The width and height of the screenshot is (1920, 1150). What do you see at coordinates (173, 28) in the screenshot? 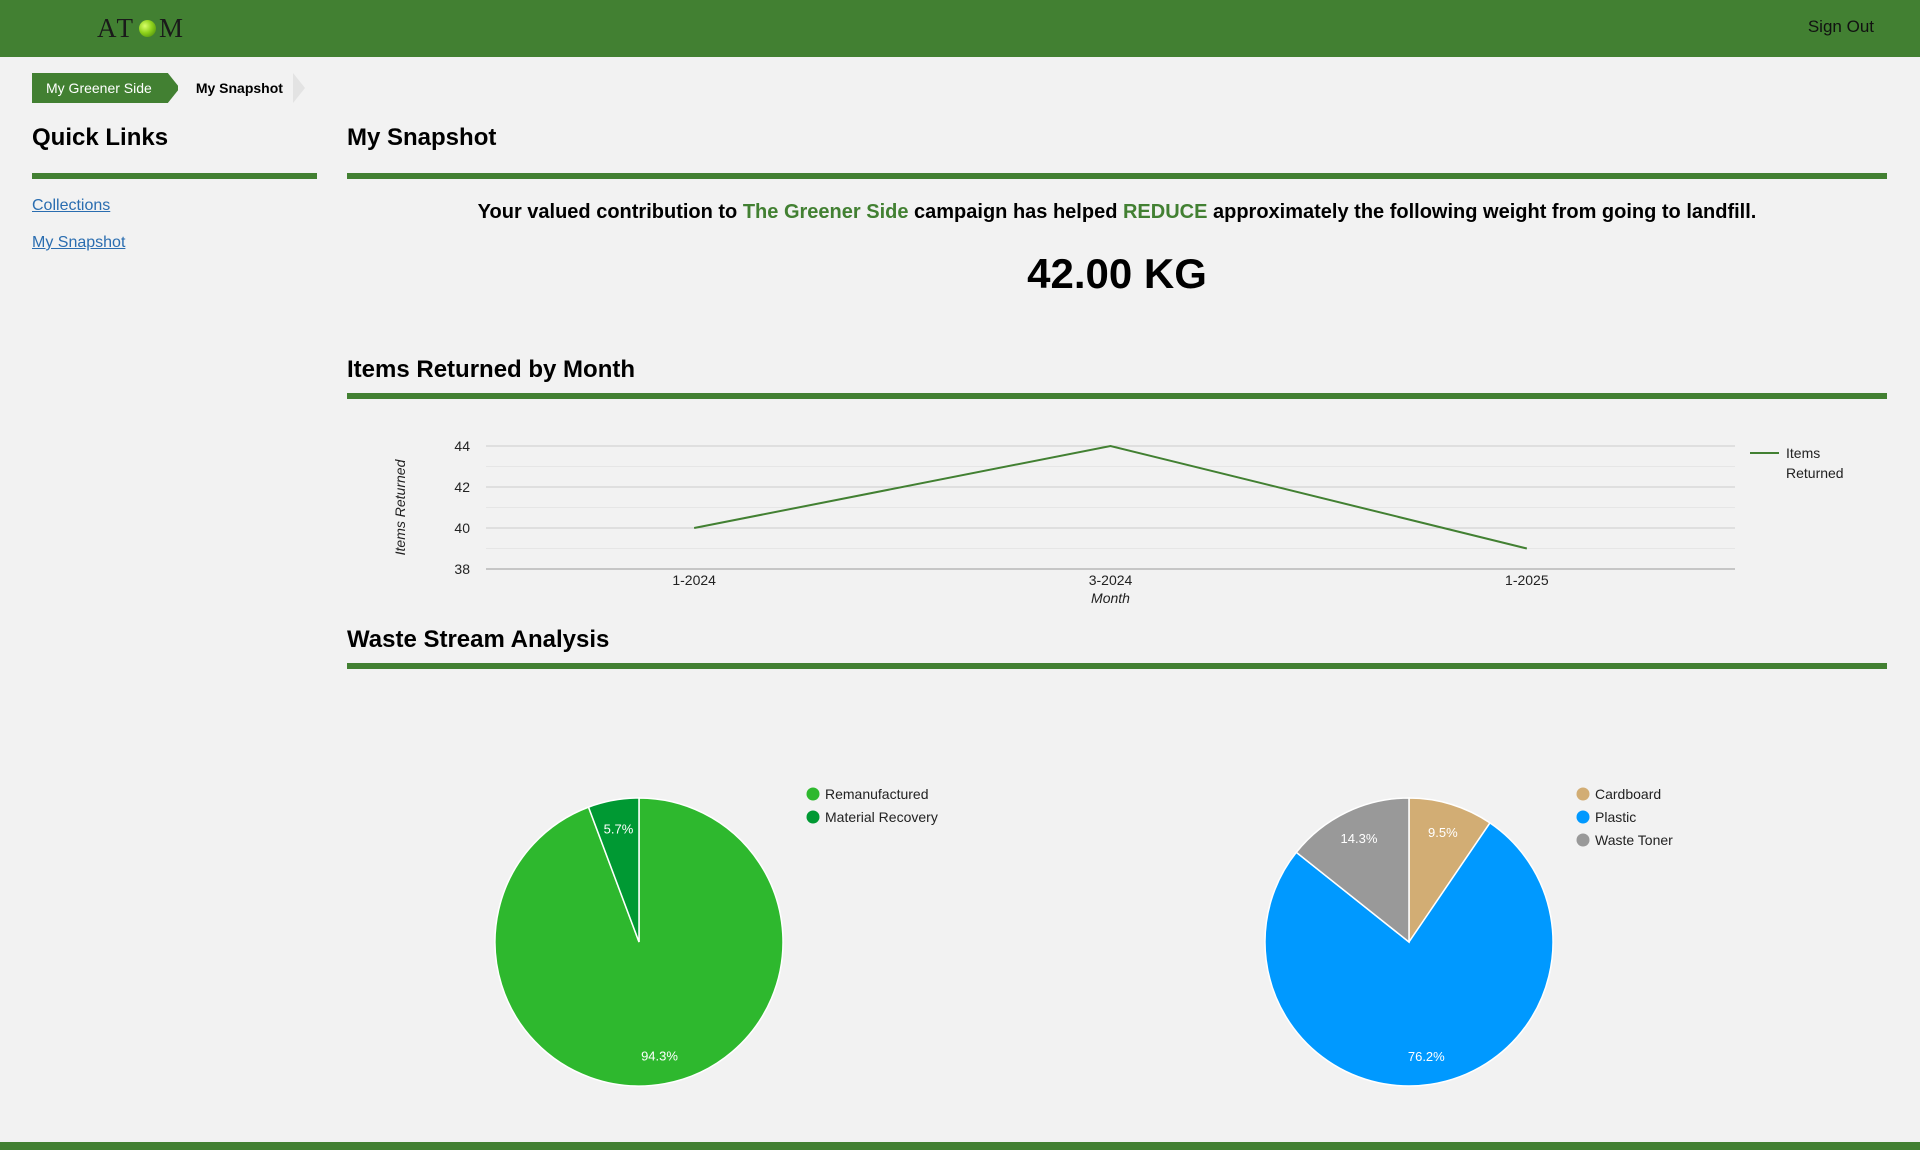
I see `logo-text-right: M` at bounding box center [173, 28].